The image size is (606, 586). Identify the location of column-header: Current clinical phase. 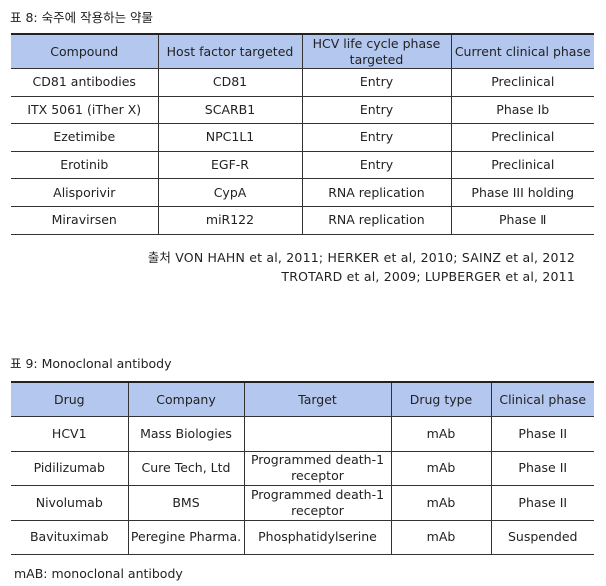
(522, 51).